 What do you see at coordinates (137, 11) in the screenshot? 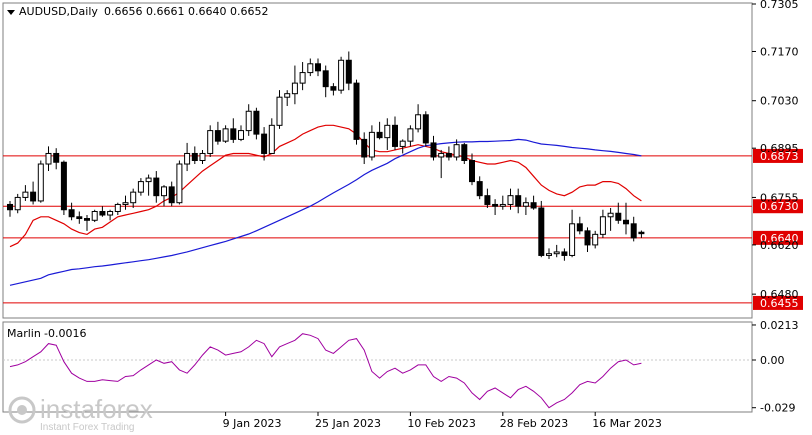
I see `chart-header: AUDUSD,Daily 0.6656 0.6661 0.6640 0.6652` at bounding box center [137, 11].